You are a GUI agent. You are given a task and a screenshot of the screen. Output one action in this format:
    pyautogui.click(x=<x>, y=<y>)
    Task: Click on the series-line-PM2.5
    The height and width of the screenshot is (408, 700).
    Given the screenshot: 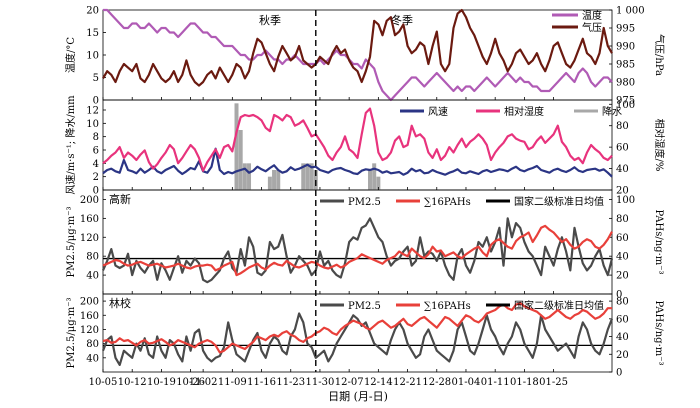 What is the action you would take?
    pyautogui.click(x=357, y=250)
    